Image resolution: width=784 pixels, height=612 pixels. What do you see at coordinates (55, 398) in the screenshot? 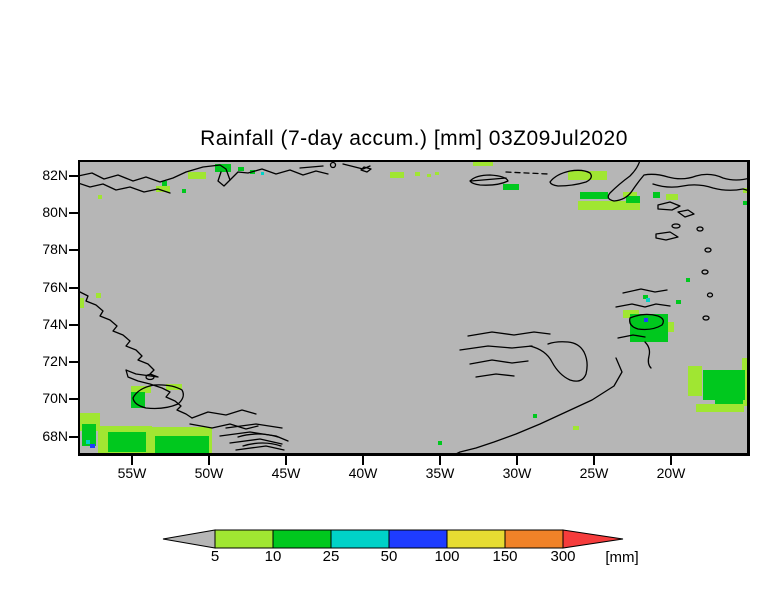
I see `lat-label-70n: 70N` at bounding box center [55, 398].